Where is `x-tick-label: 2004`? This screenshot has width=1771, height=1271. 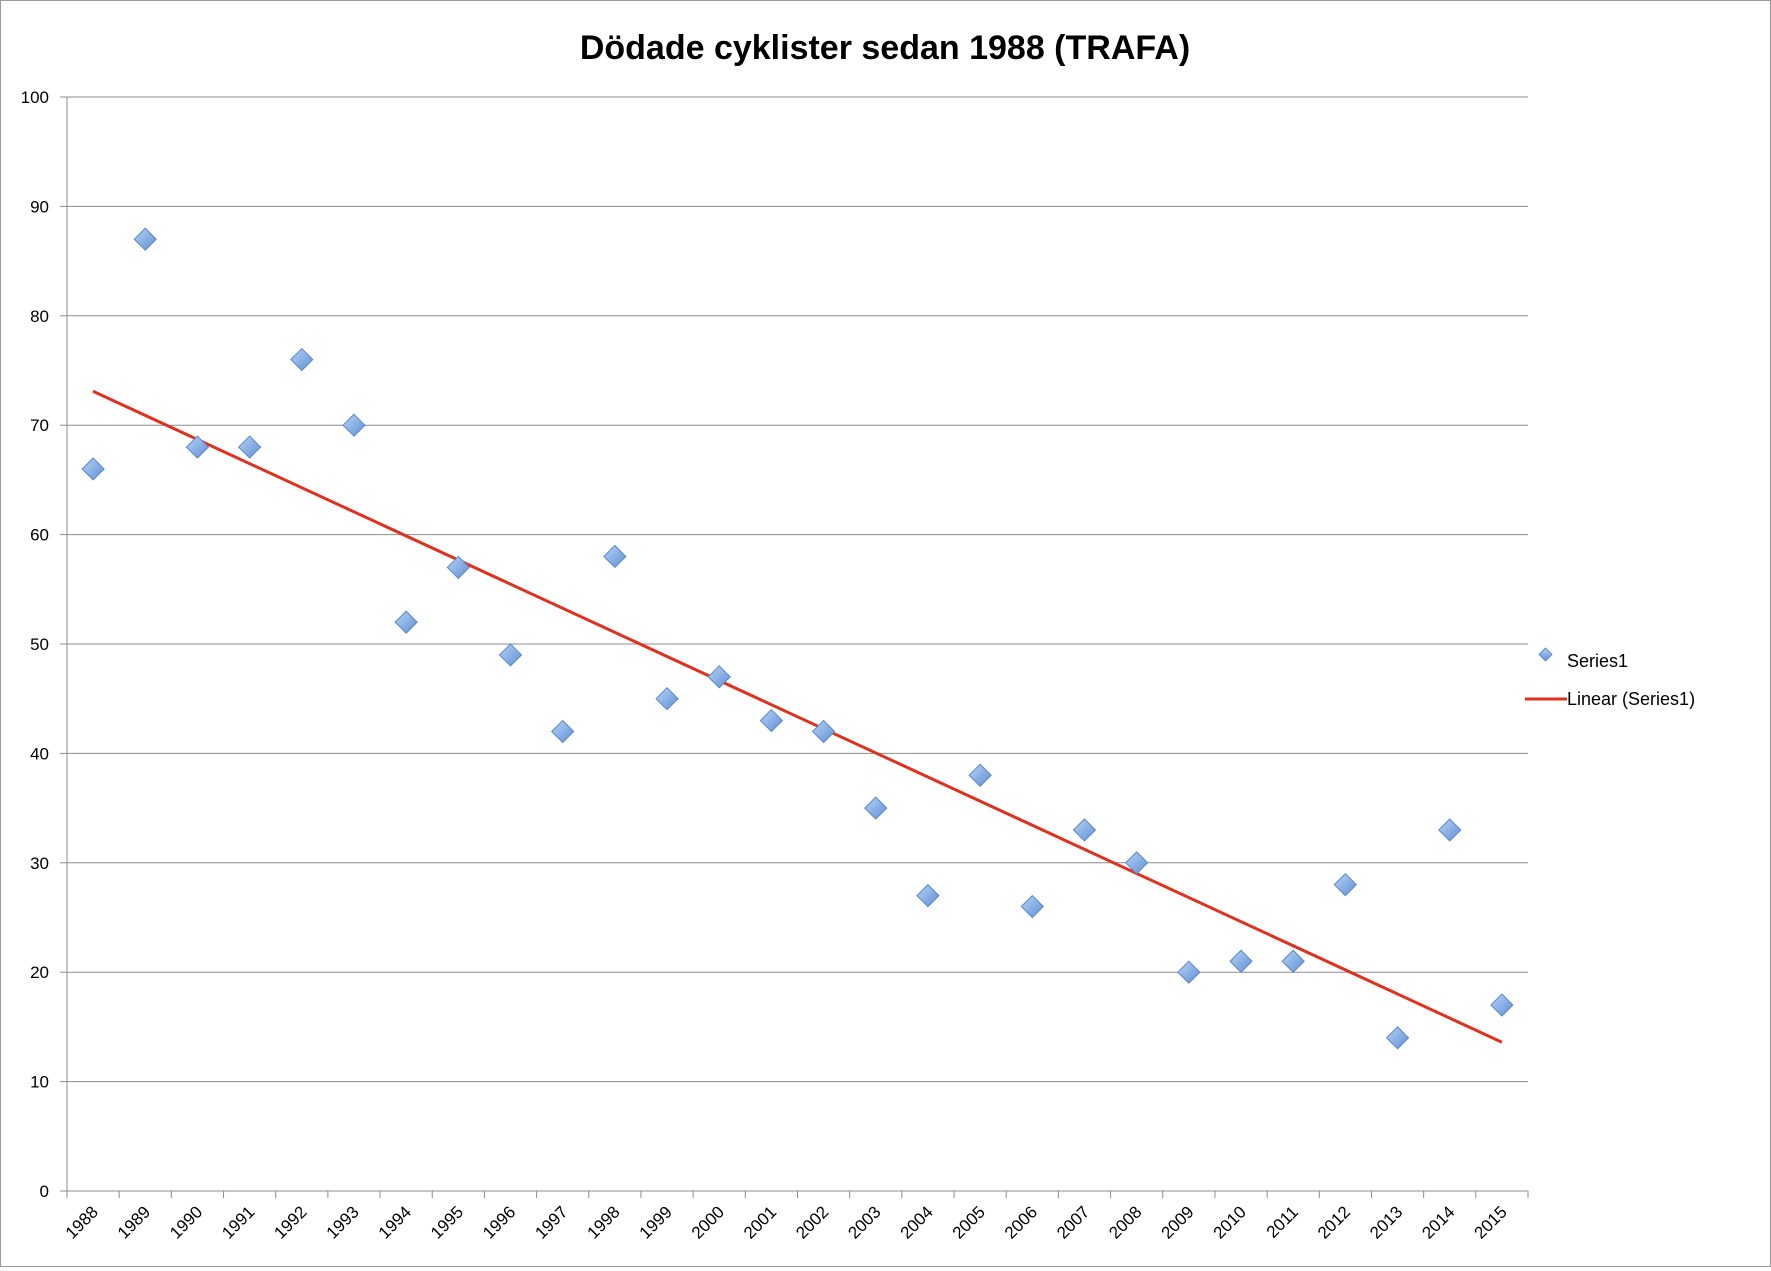 x-tick-label: 2004 is located at coordinates (917, 1222).